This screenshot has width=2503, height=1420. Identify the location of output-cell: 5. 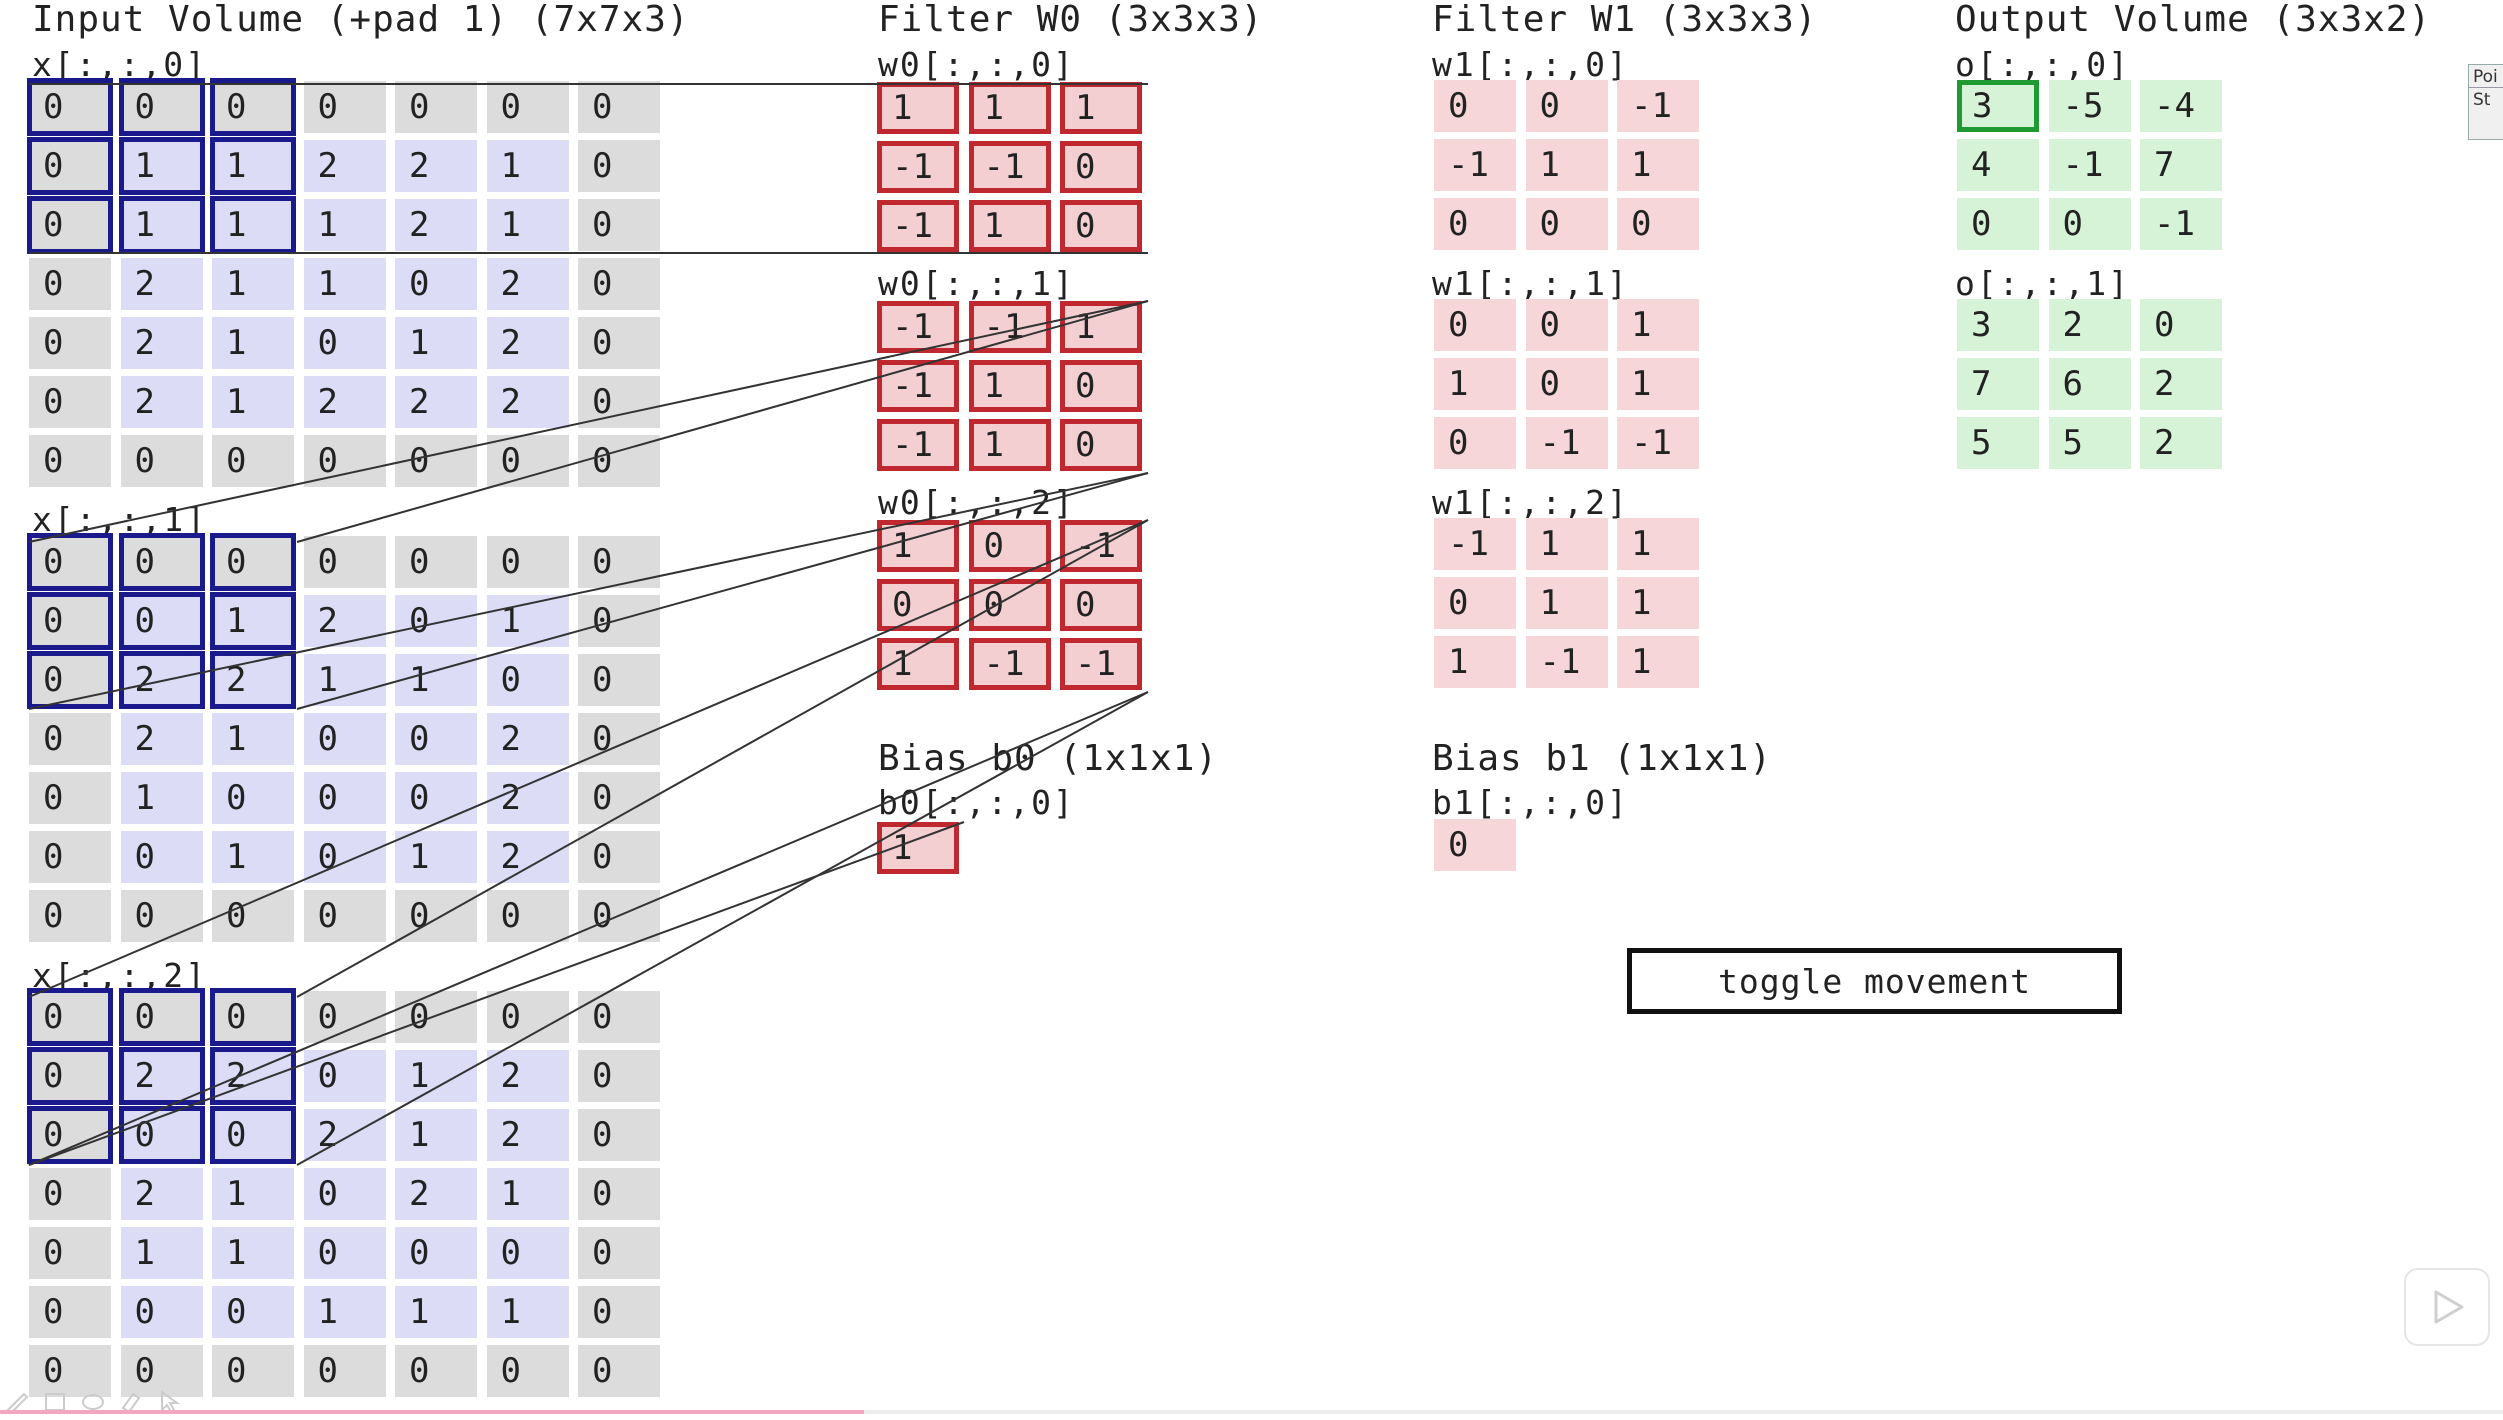
(1998, 443).